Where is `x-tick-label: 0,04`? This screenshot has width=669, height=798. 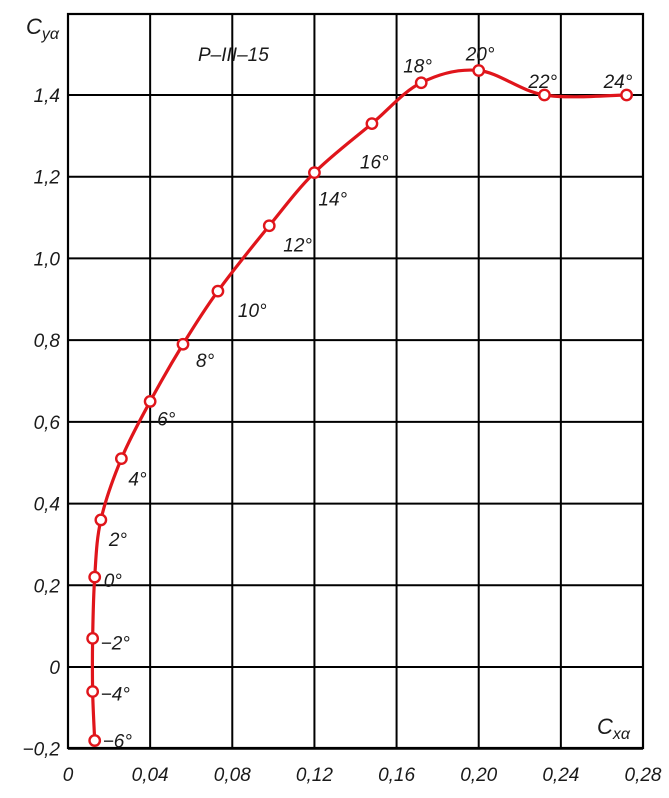 x-tick-label: 0,04 is located at coordinates (150, 775).